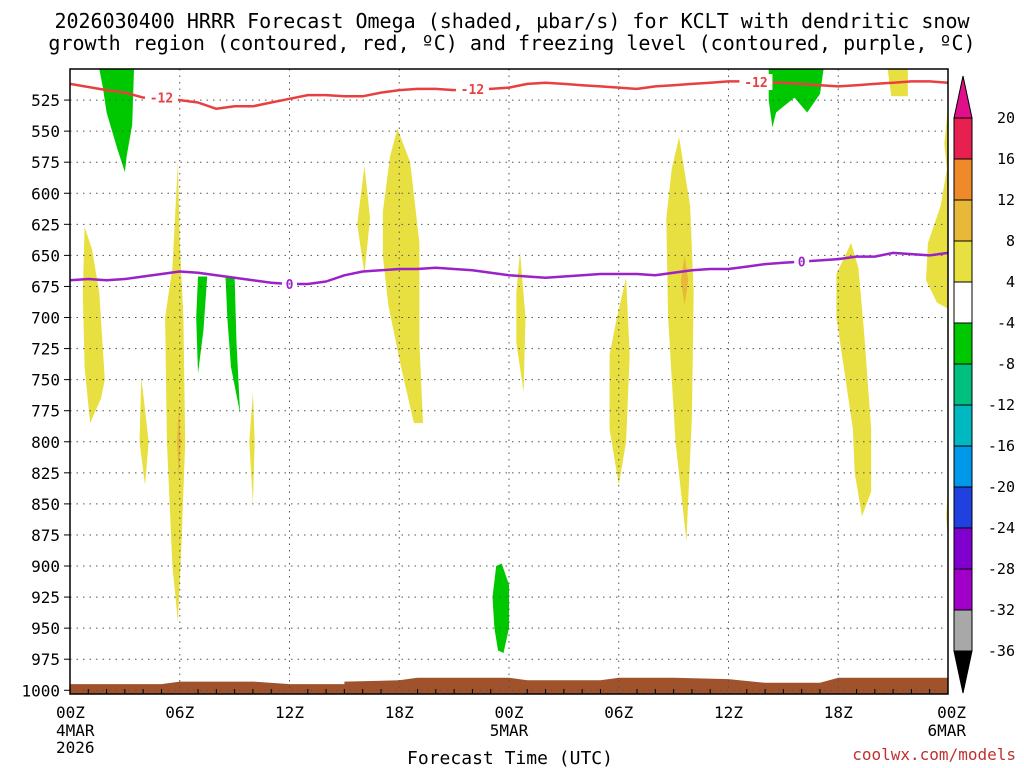 Image resolution: width=1024 pixels, height=768 pixels. Describe the element at coordinates (1010, 282) in the screenshot. I see `colorbar-label: 4` at that location.